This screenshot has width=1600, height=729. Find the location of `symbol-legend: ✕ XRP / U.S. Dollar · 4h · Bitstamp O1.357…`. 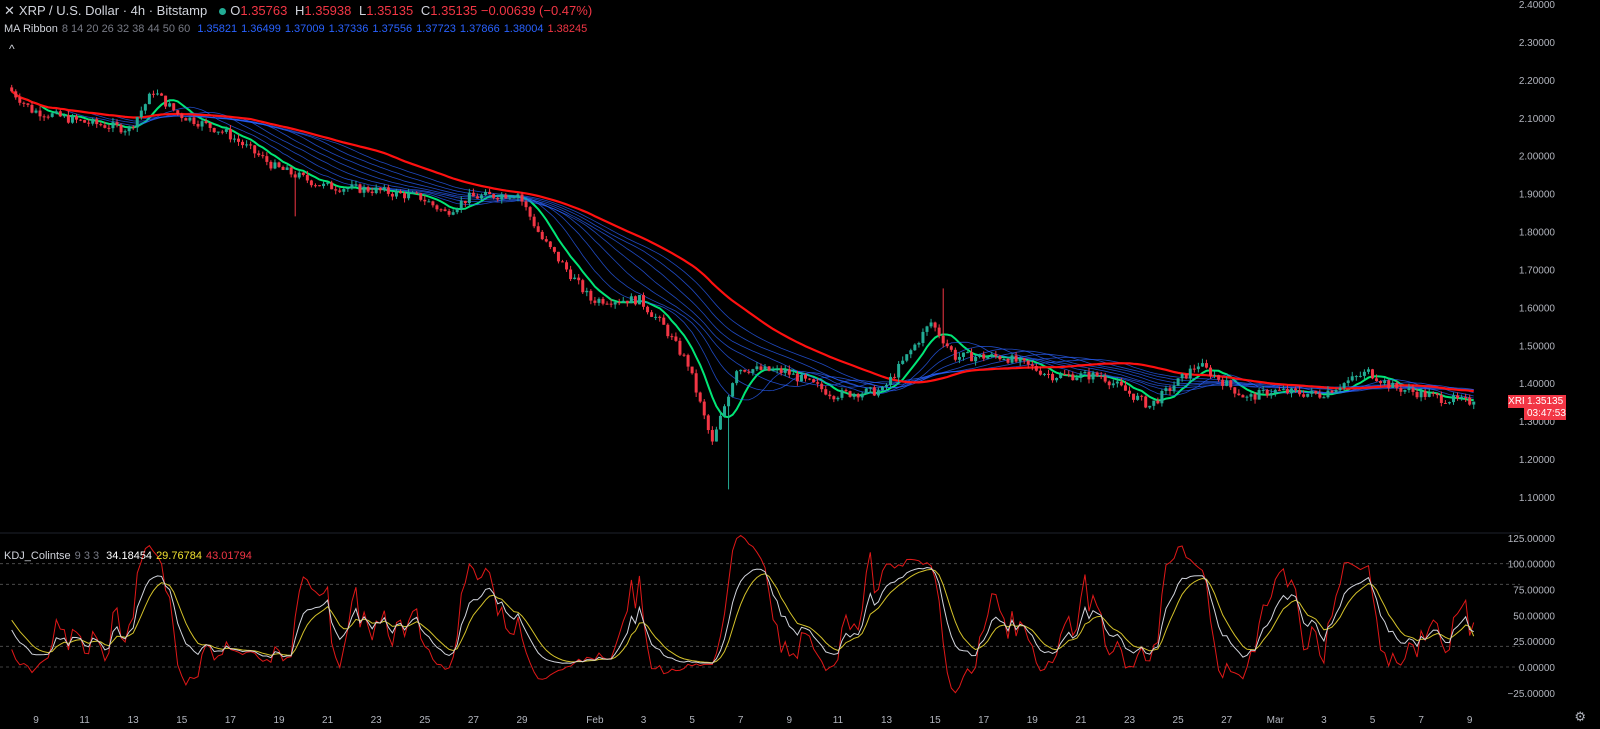

symbol-legend: ✕ XRP / U.S. Dollar · 4h · Bitstamp O1.357… is located at coordinates (300, 11).